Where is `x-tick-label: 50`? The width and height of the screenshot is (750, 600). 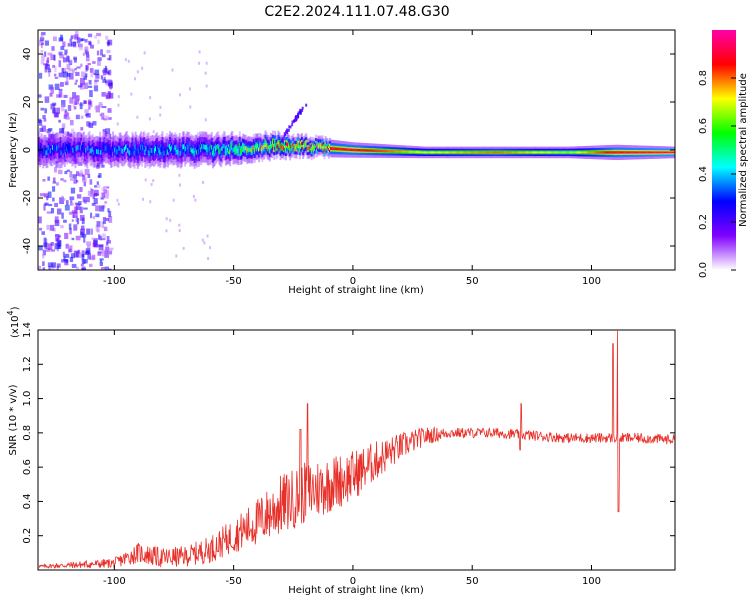
x-tick-label: 50 is located at coordinates (472, 581).